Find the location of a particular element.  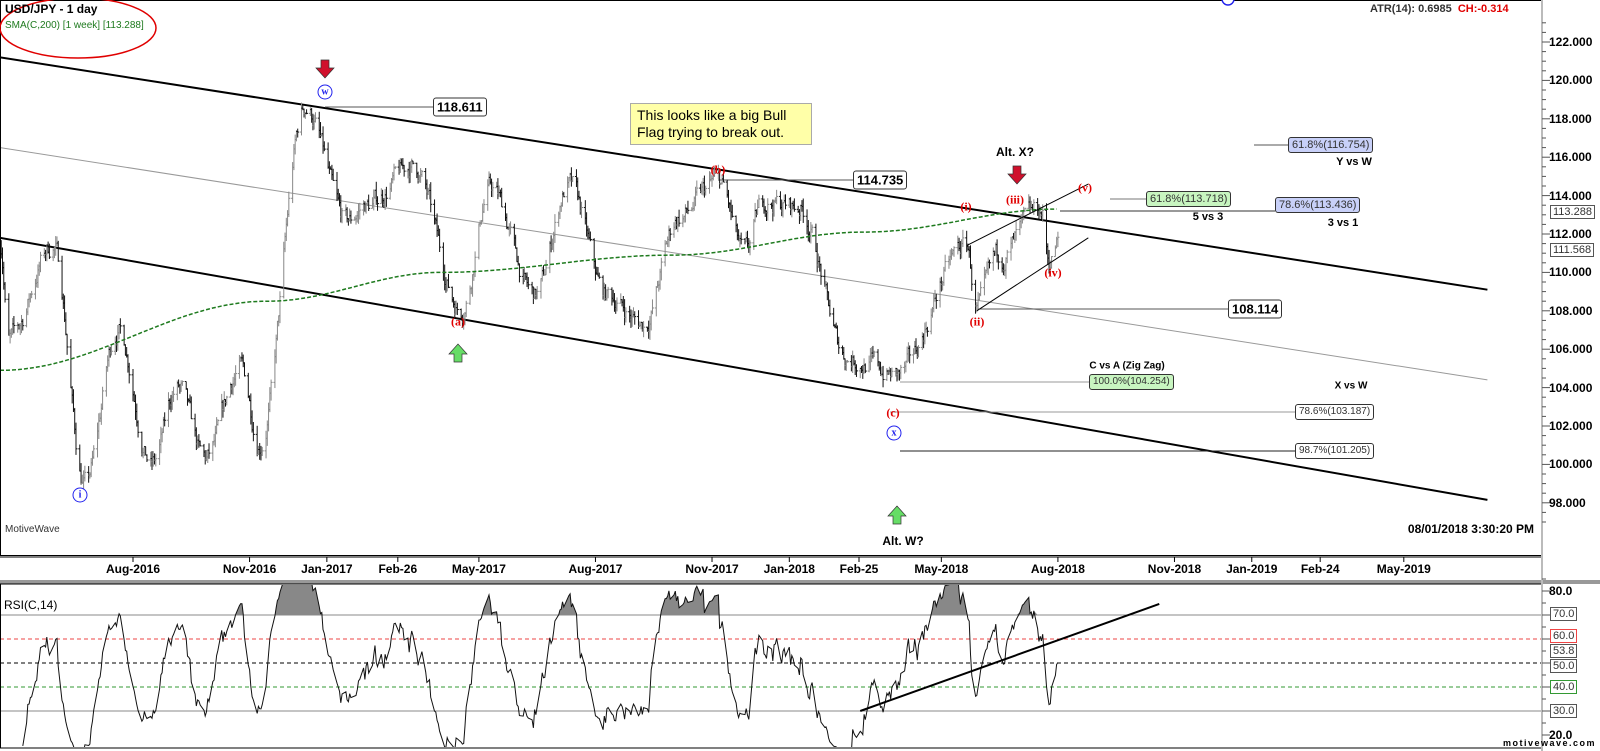

rsi-tick-label: 80.0 is located at coordinates (1561, 591).